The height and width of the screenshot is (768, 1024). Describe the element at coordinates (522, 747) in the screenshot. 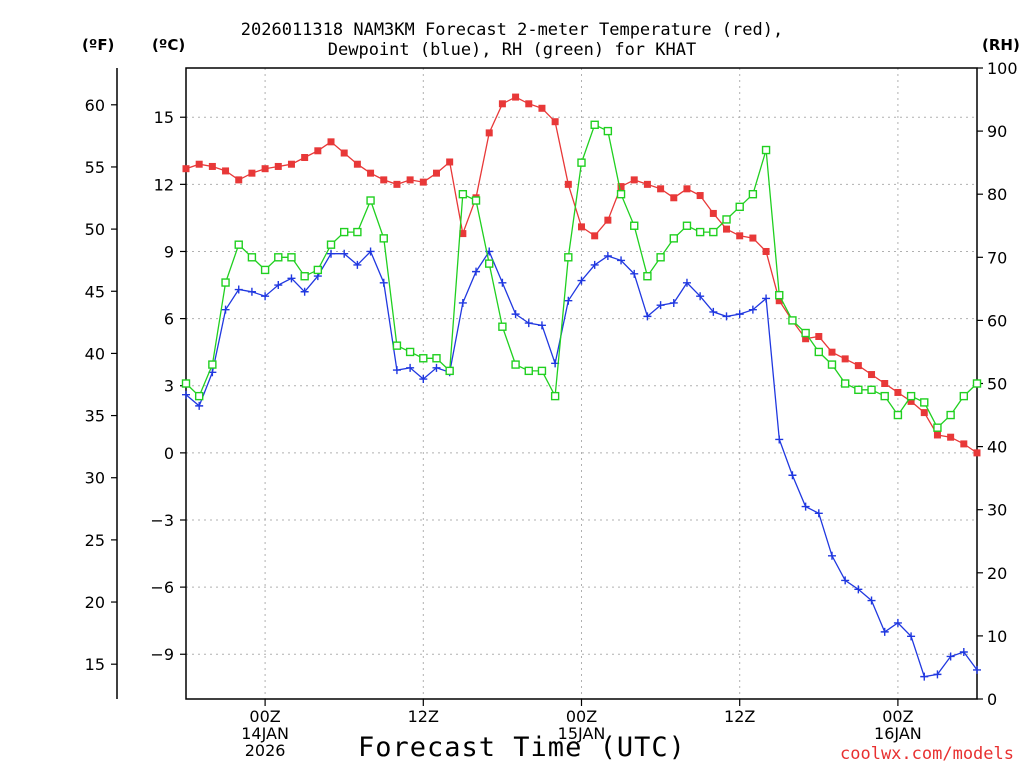

I see `x-axis-title: Forecast Time (UTC)` at that location.